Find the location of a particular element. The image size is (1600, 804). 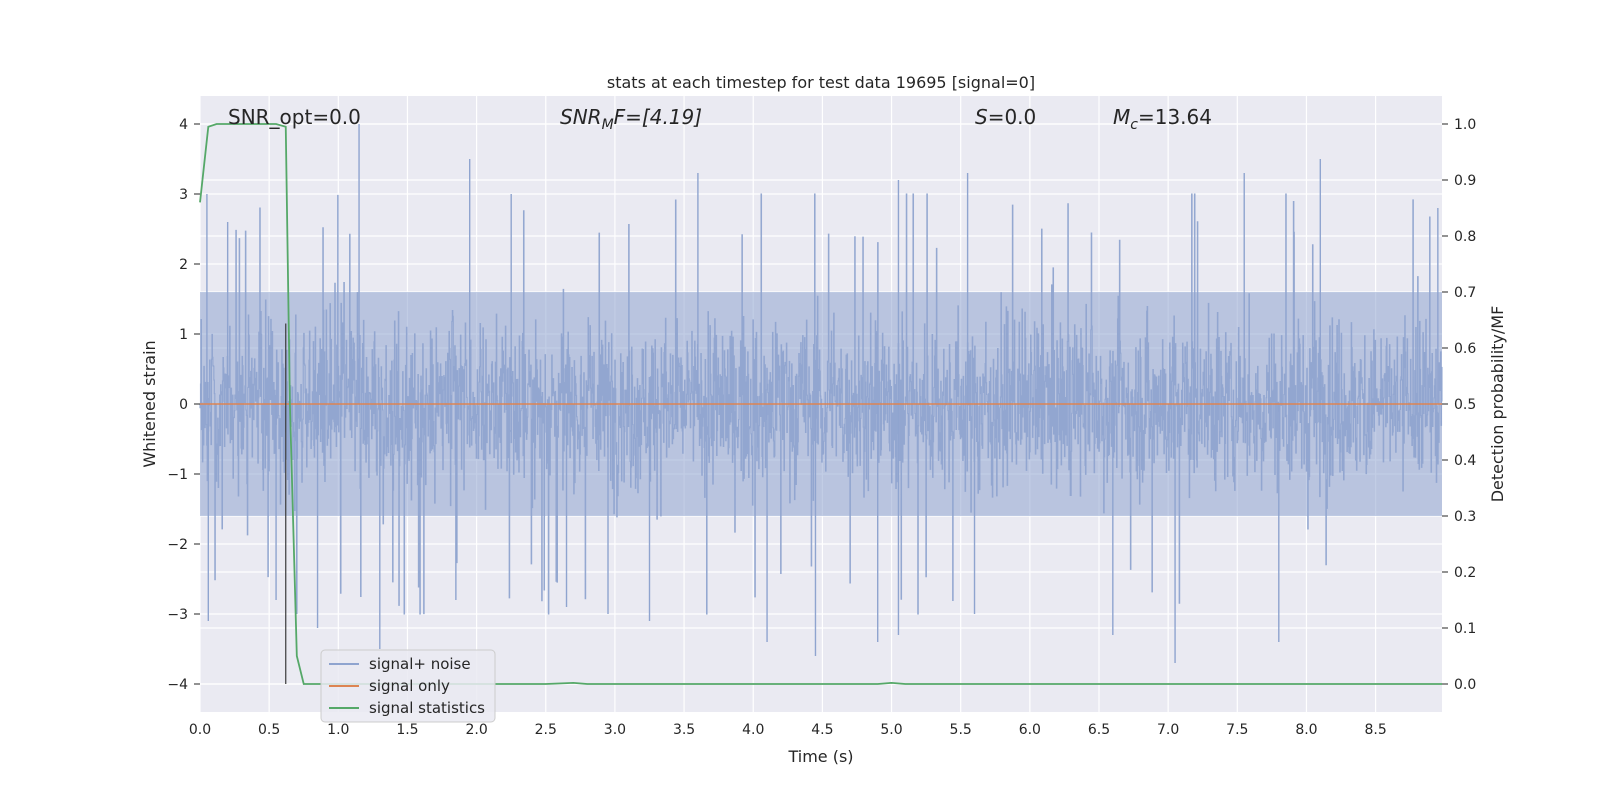

annotation-mc-value: =13.64 is located at coordinates (1175, 117).